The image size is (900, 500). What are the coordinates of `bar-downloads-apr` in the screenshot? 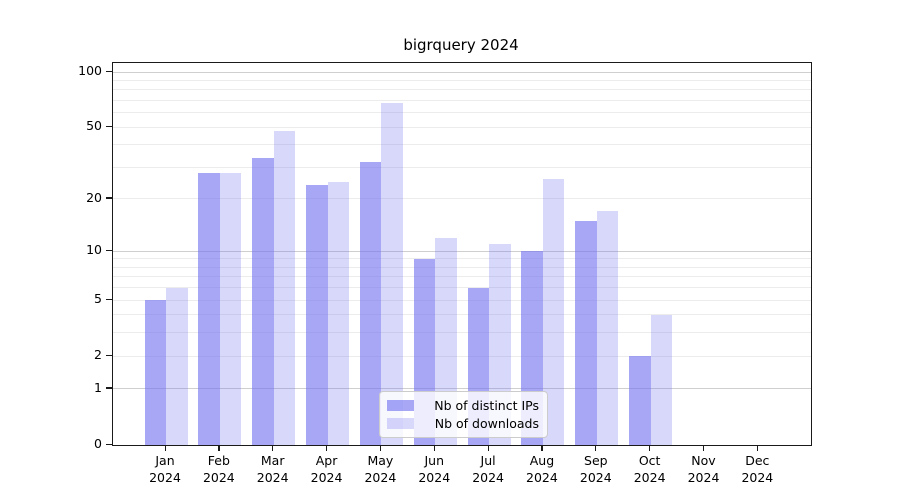 It's located at (338, 313).